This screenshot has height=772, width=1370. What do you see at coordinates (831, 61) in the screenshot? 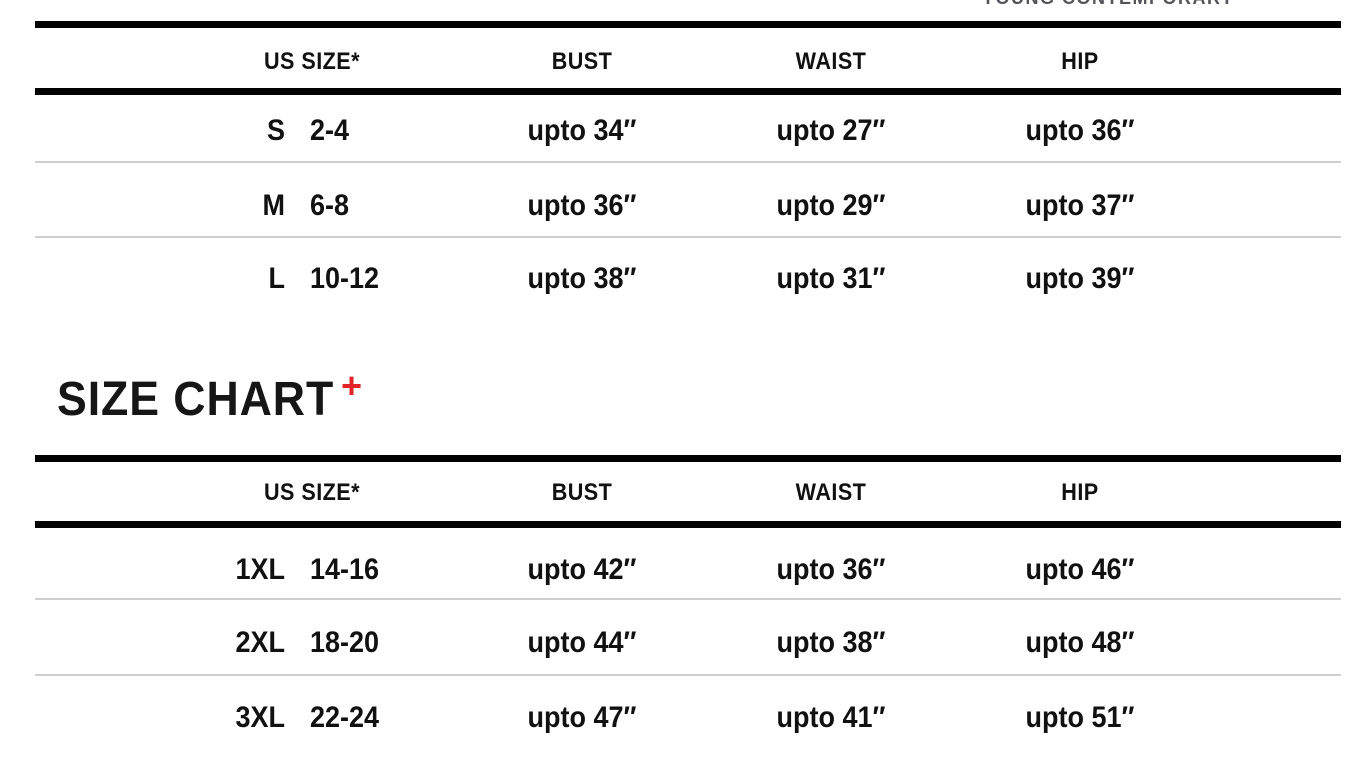
I see `table1-header-waist: WAIST` at bounding box center [831, 61].